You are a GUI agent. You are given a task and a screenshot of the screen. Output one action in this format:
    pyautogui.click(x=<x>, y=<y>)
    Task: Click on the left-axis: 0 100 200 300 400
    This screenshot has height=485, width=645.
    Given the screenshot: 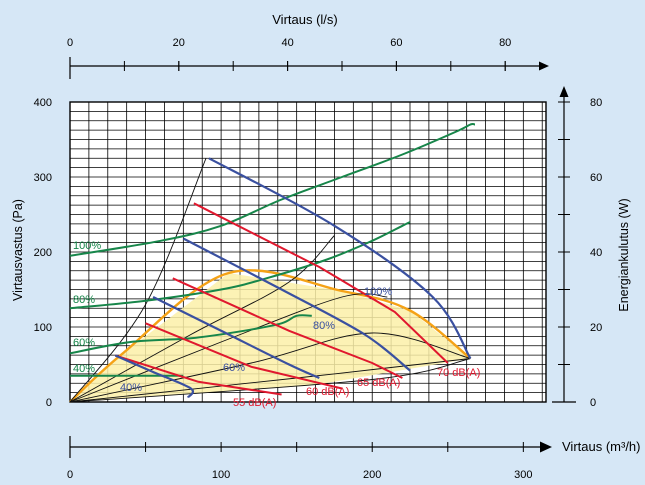 What is the action you would take?
    pyautogui.click(x=43, y=253)
    